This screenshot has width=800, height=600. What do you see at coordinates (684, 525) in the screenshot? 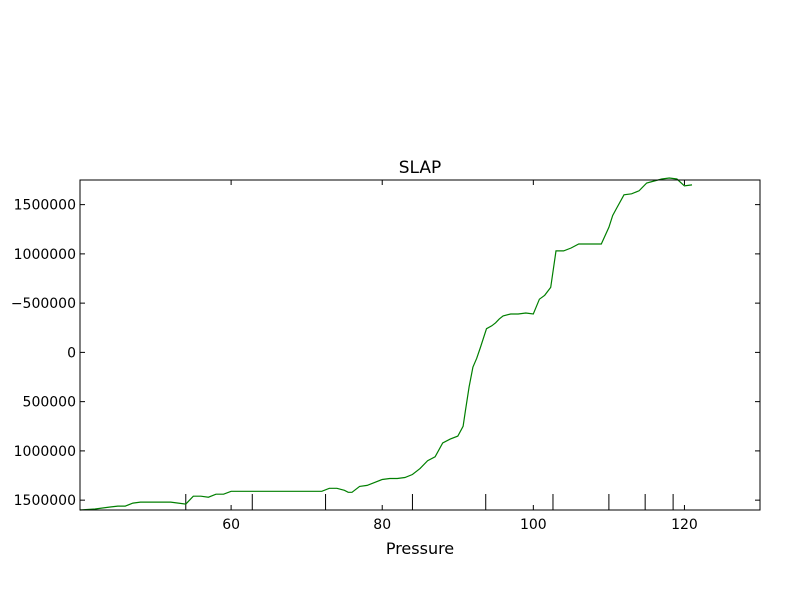
I see `x-tick-label: 120` at bounding box center [684, 525].